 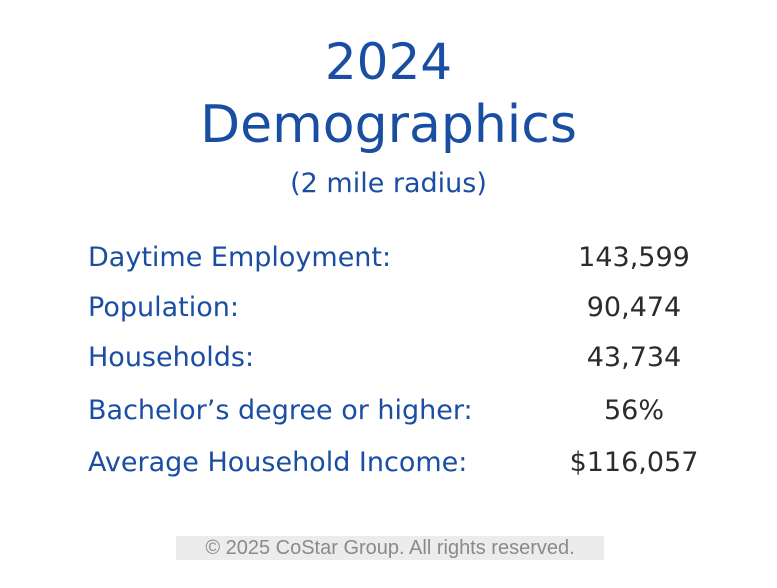 I want to click on row-label: Bachelor’s degree or higher:, so click(x=280, y=410).